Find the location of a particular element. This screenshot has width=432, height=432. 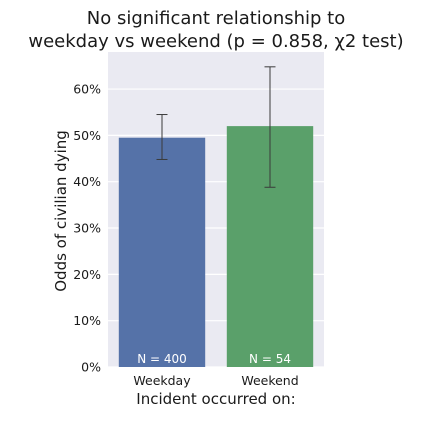

x-tick-label: Weekday is located at coordinates (162, 380).